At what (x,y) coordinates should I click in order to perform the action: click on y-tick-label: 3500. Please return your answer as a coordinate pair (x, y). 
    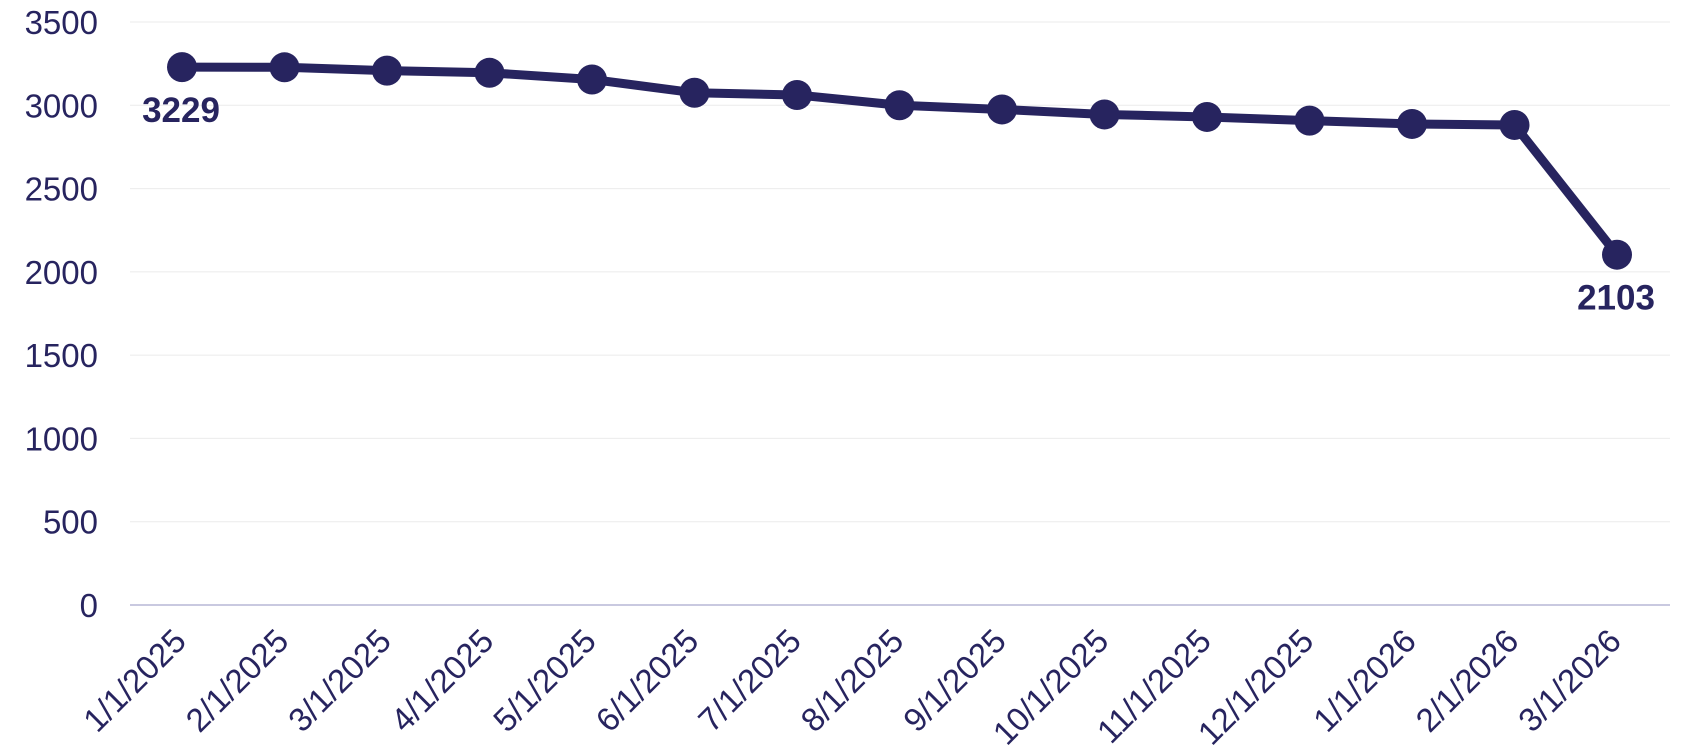
    Looking at the image, I should click on (61, 22).